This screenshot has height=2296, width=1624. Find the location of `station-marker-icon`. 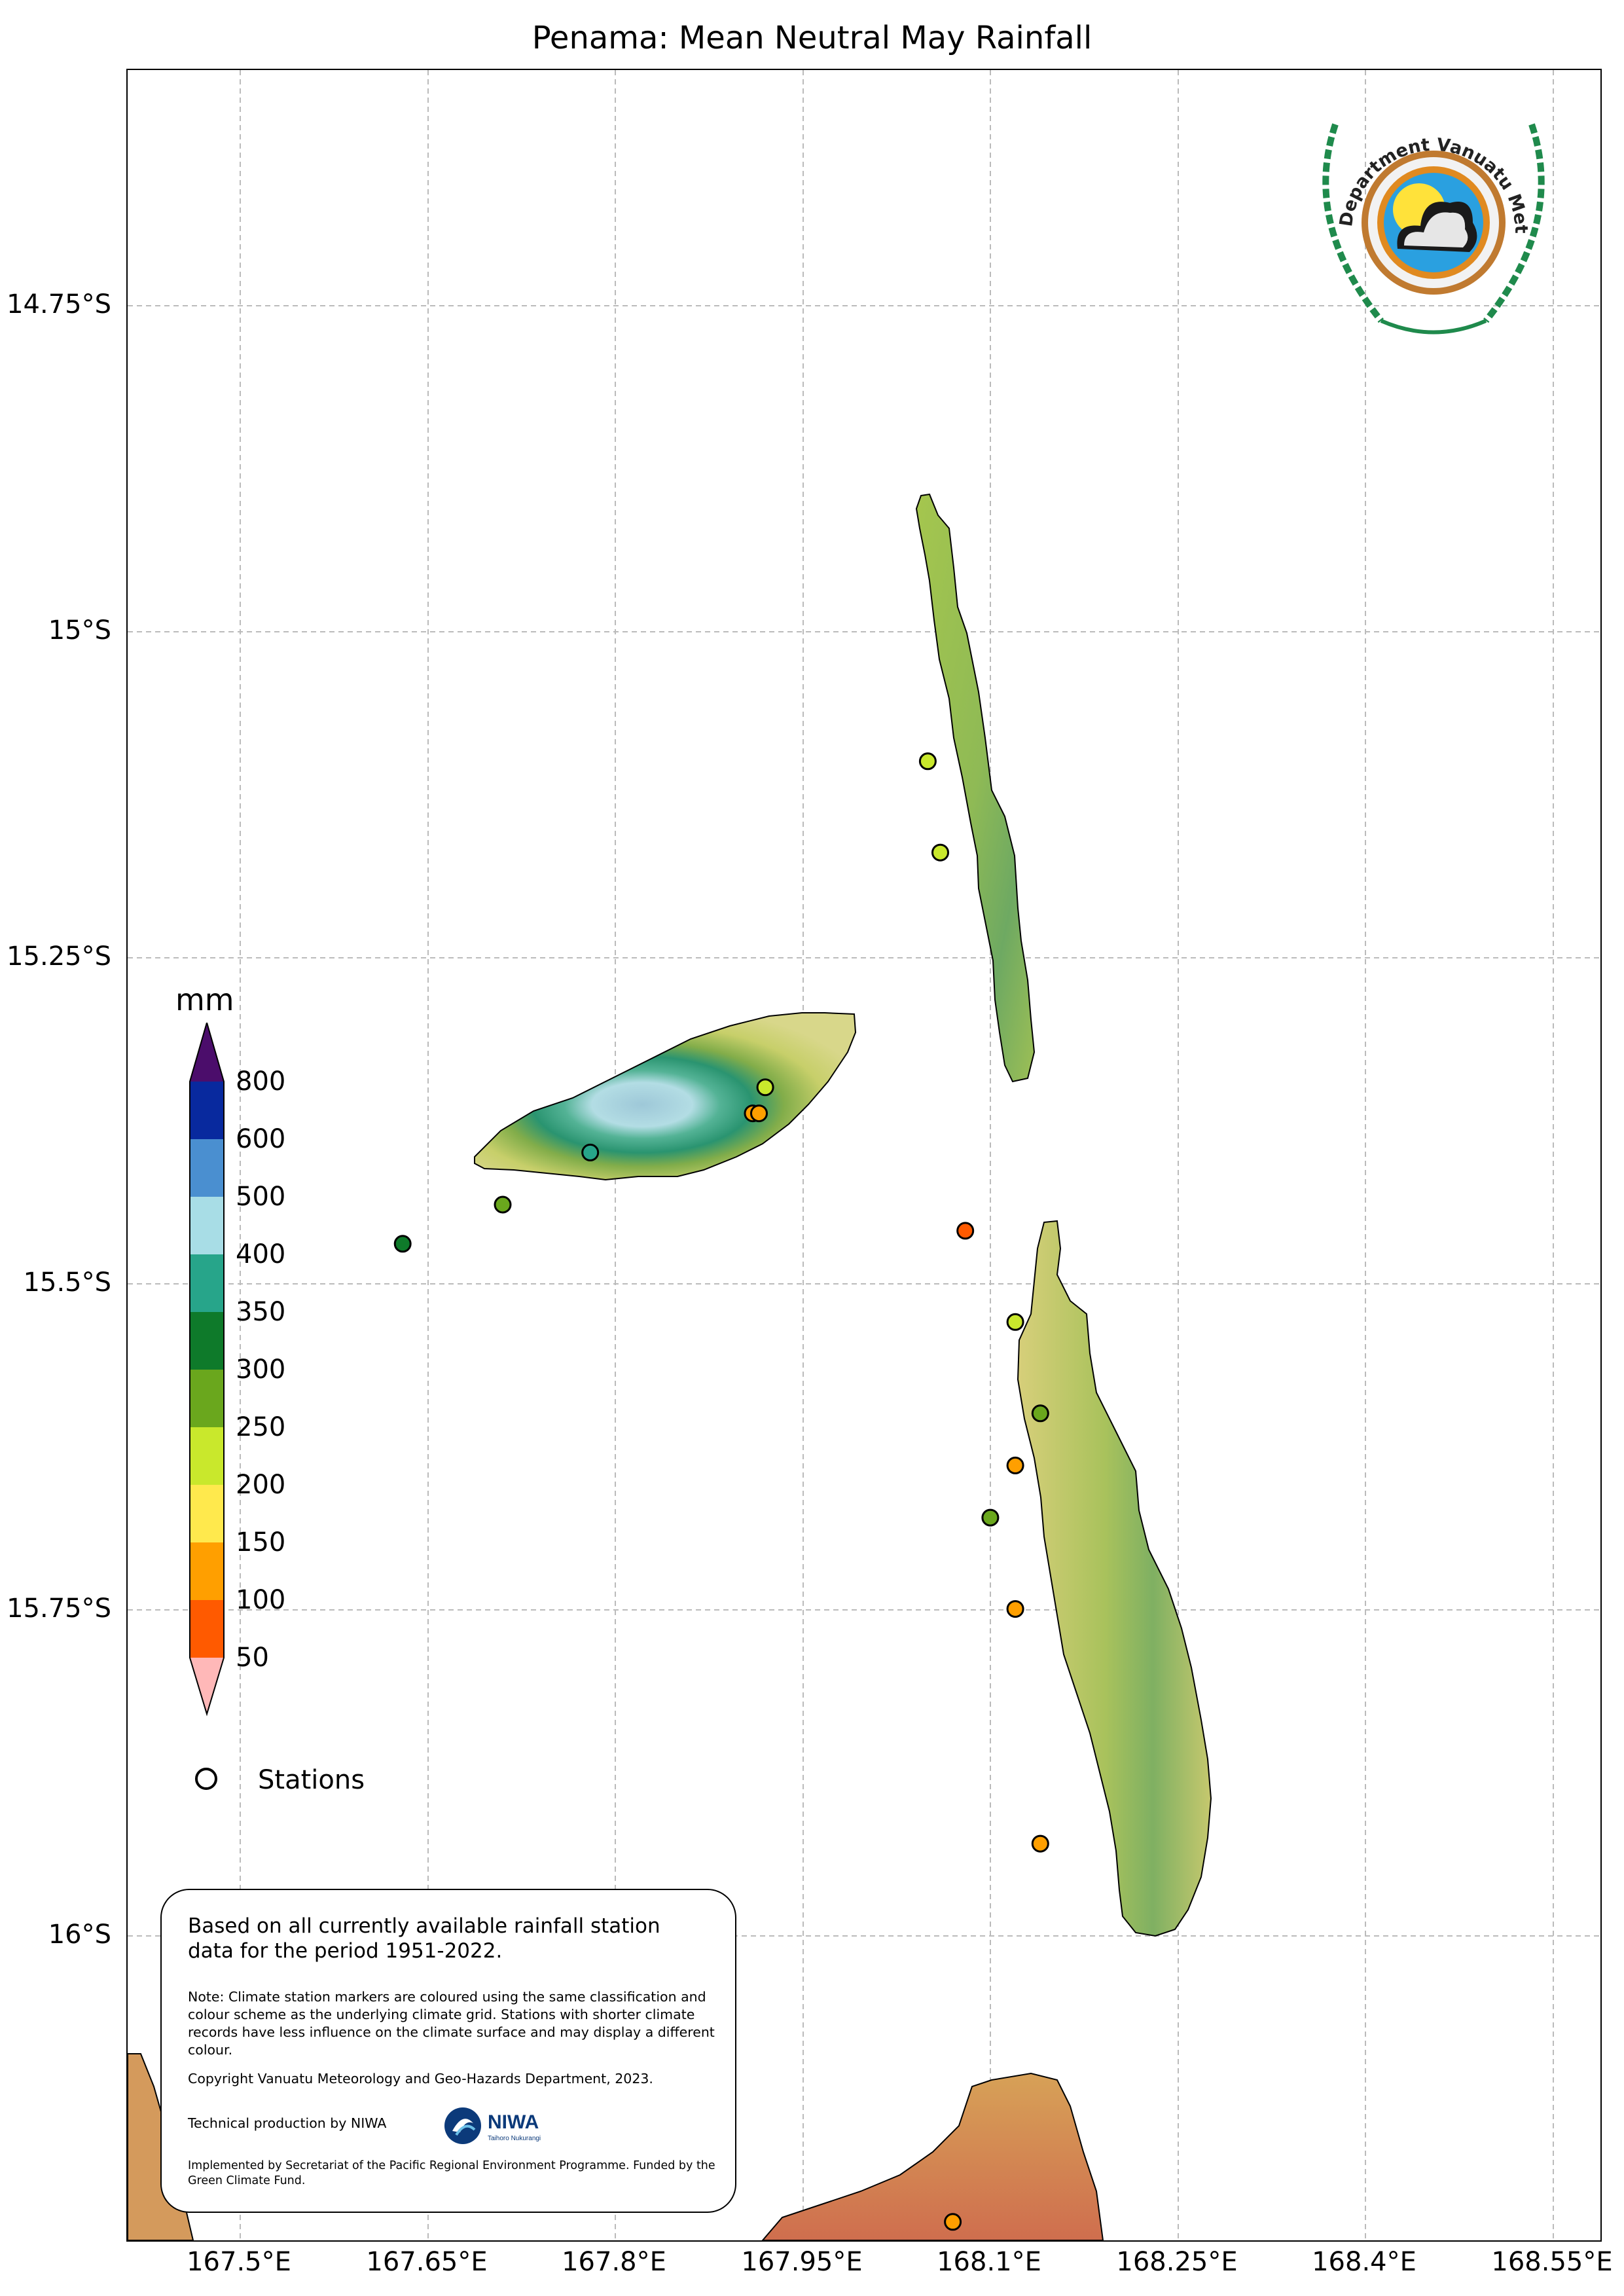

station-marker-icon is located at coordinates (206, 1779).